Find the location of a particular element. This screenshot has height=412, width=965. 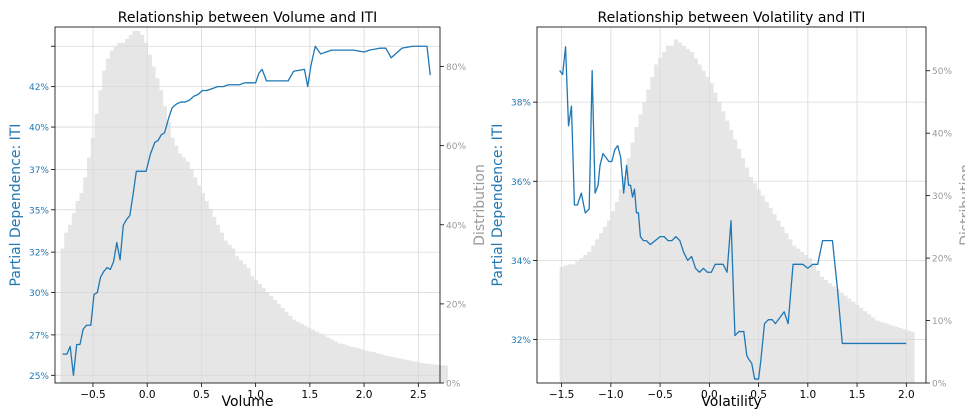

y2-tick-label: 80% is located at coordinates (456, 68).